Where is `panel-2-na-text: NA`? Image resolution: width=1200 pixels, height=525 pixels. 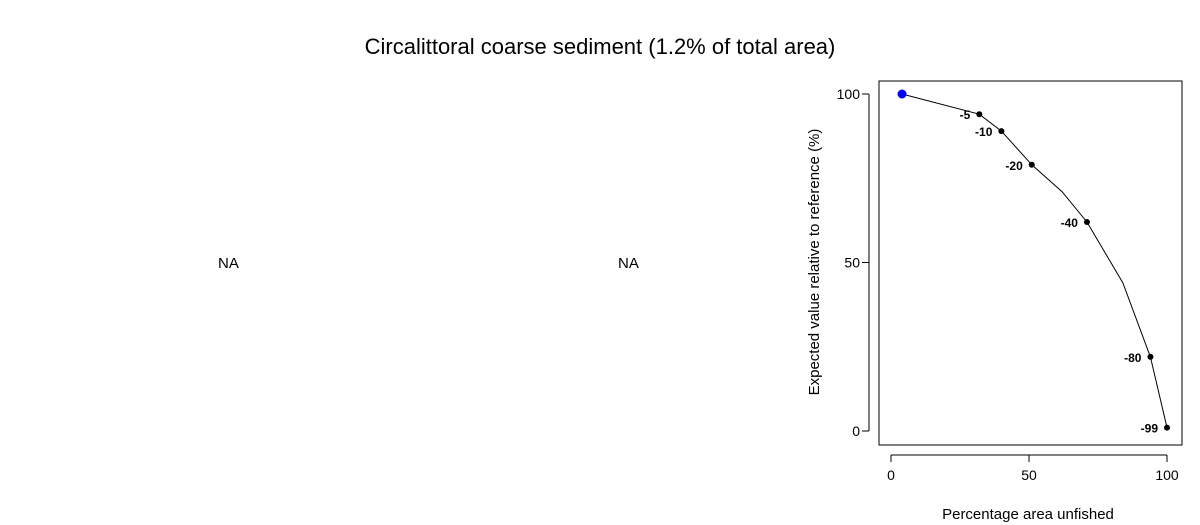
panel-2-na-text: NA is located at coordinates (628, 263).